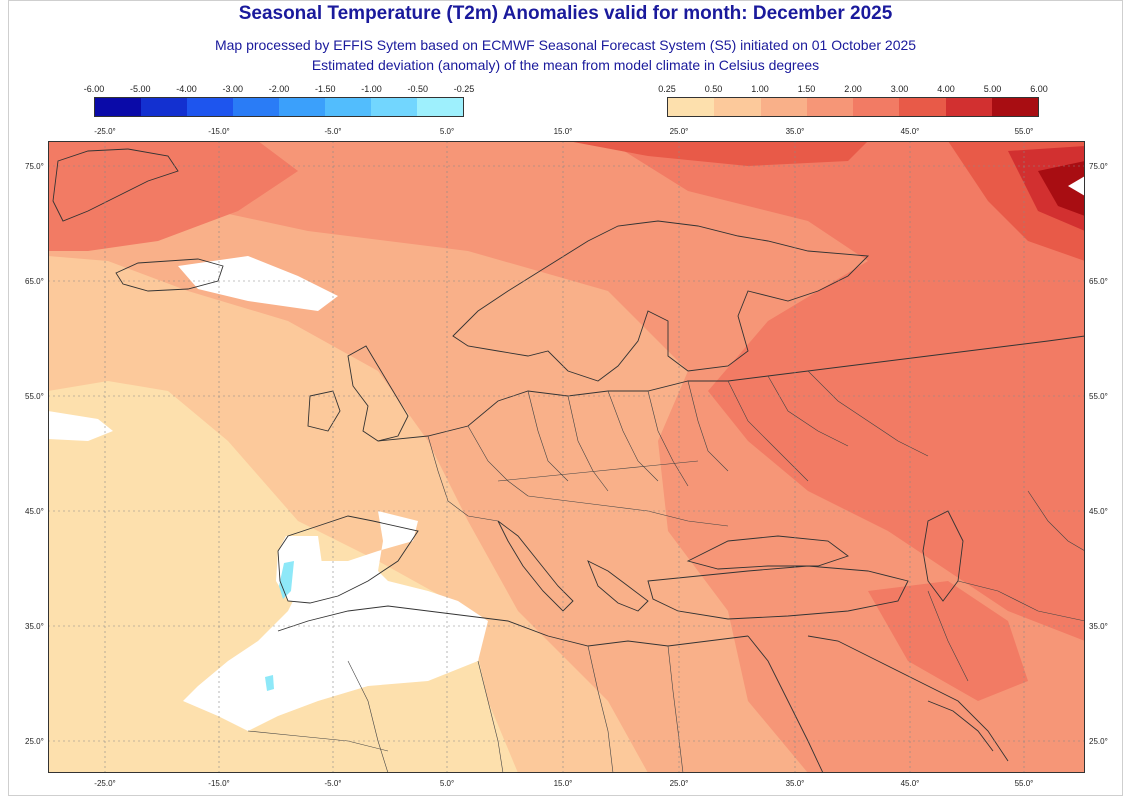 The height and width of the screenshot is (800, 1131). I want to click on right-lat-label: 35.0°, so click(1098, 626).